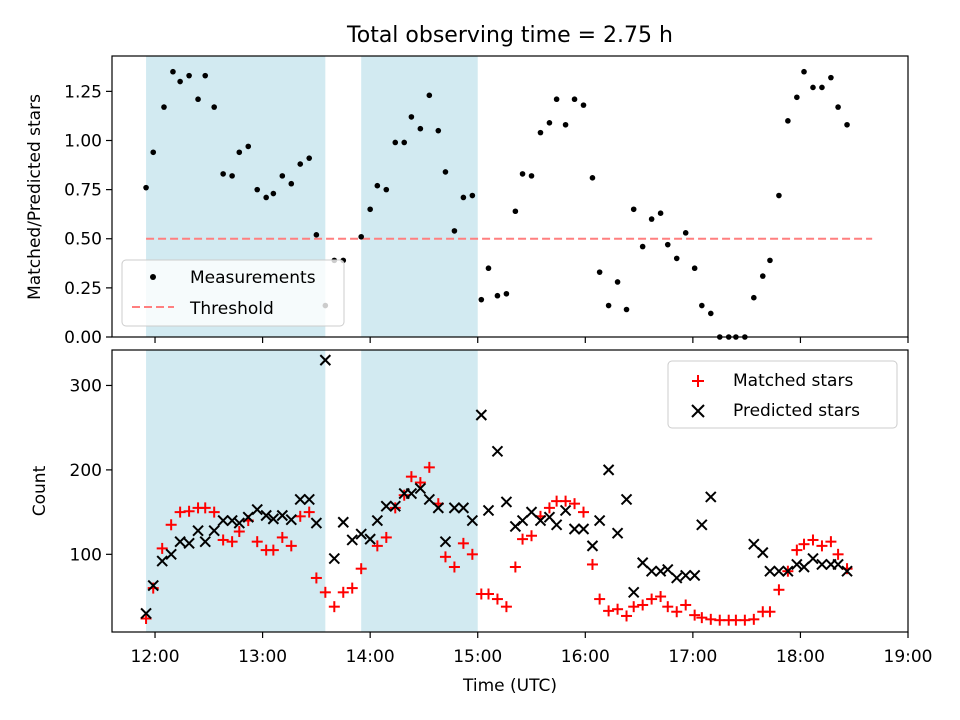  What do you see at coordinates (908, 657) in the screenshot?
I see `x-tick-label: 19:00` at bounding box center [908, 657].